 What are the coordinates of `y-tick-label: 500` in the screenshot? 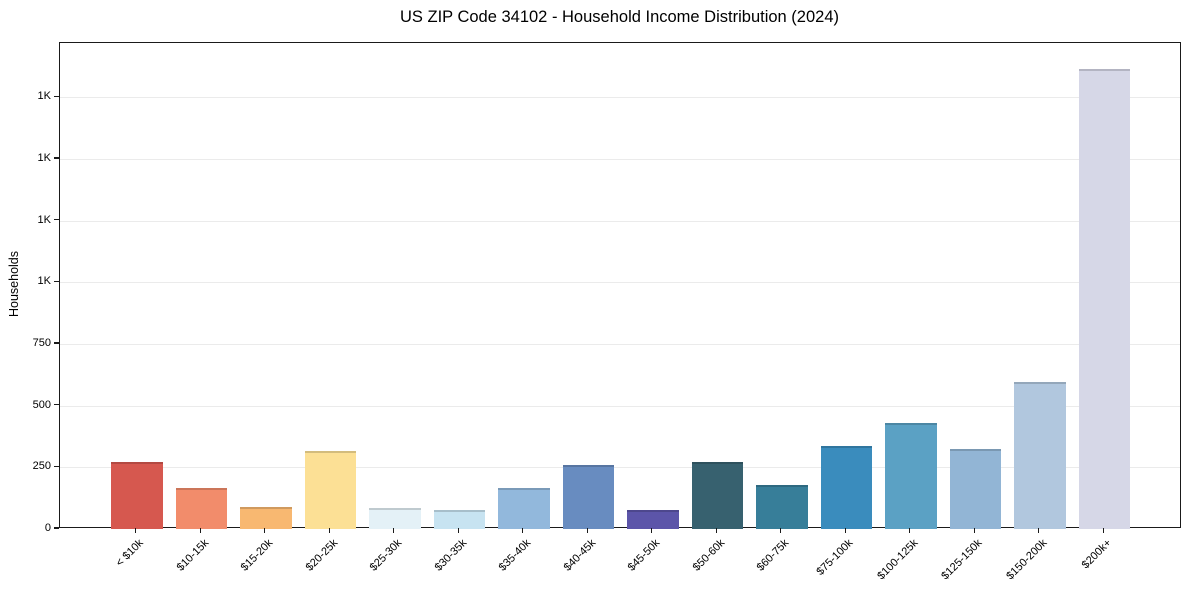 It's located at (41, 404).